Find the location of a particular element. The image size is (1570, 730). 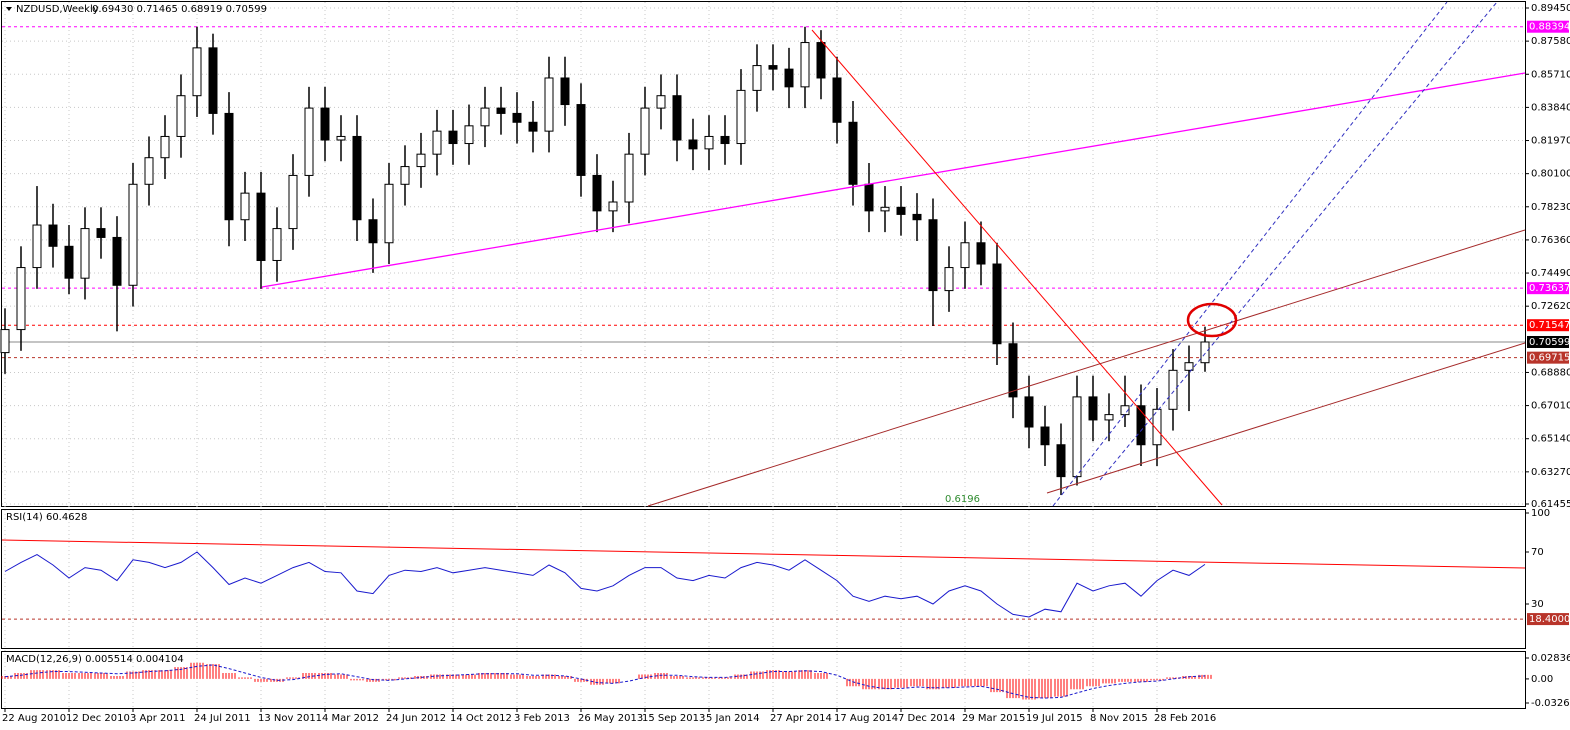

level-label: 18.4000 is located at coordinates (1549, 619).